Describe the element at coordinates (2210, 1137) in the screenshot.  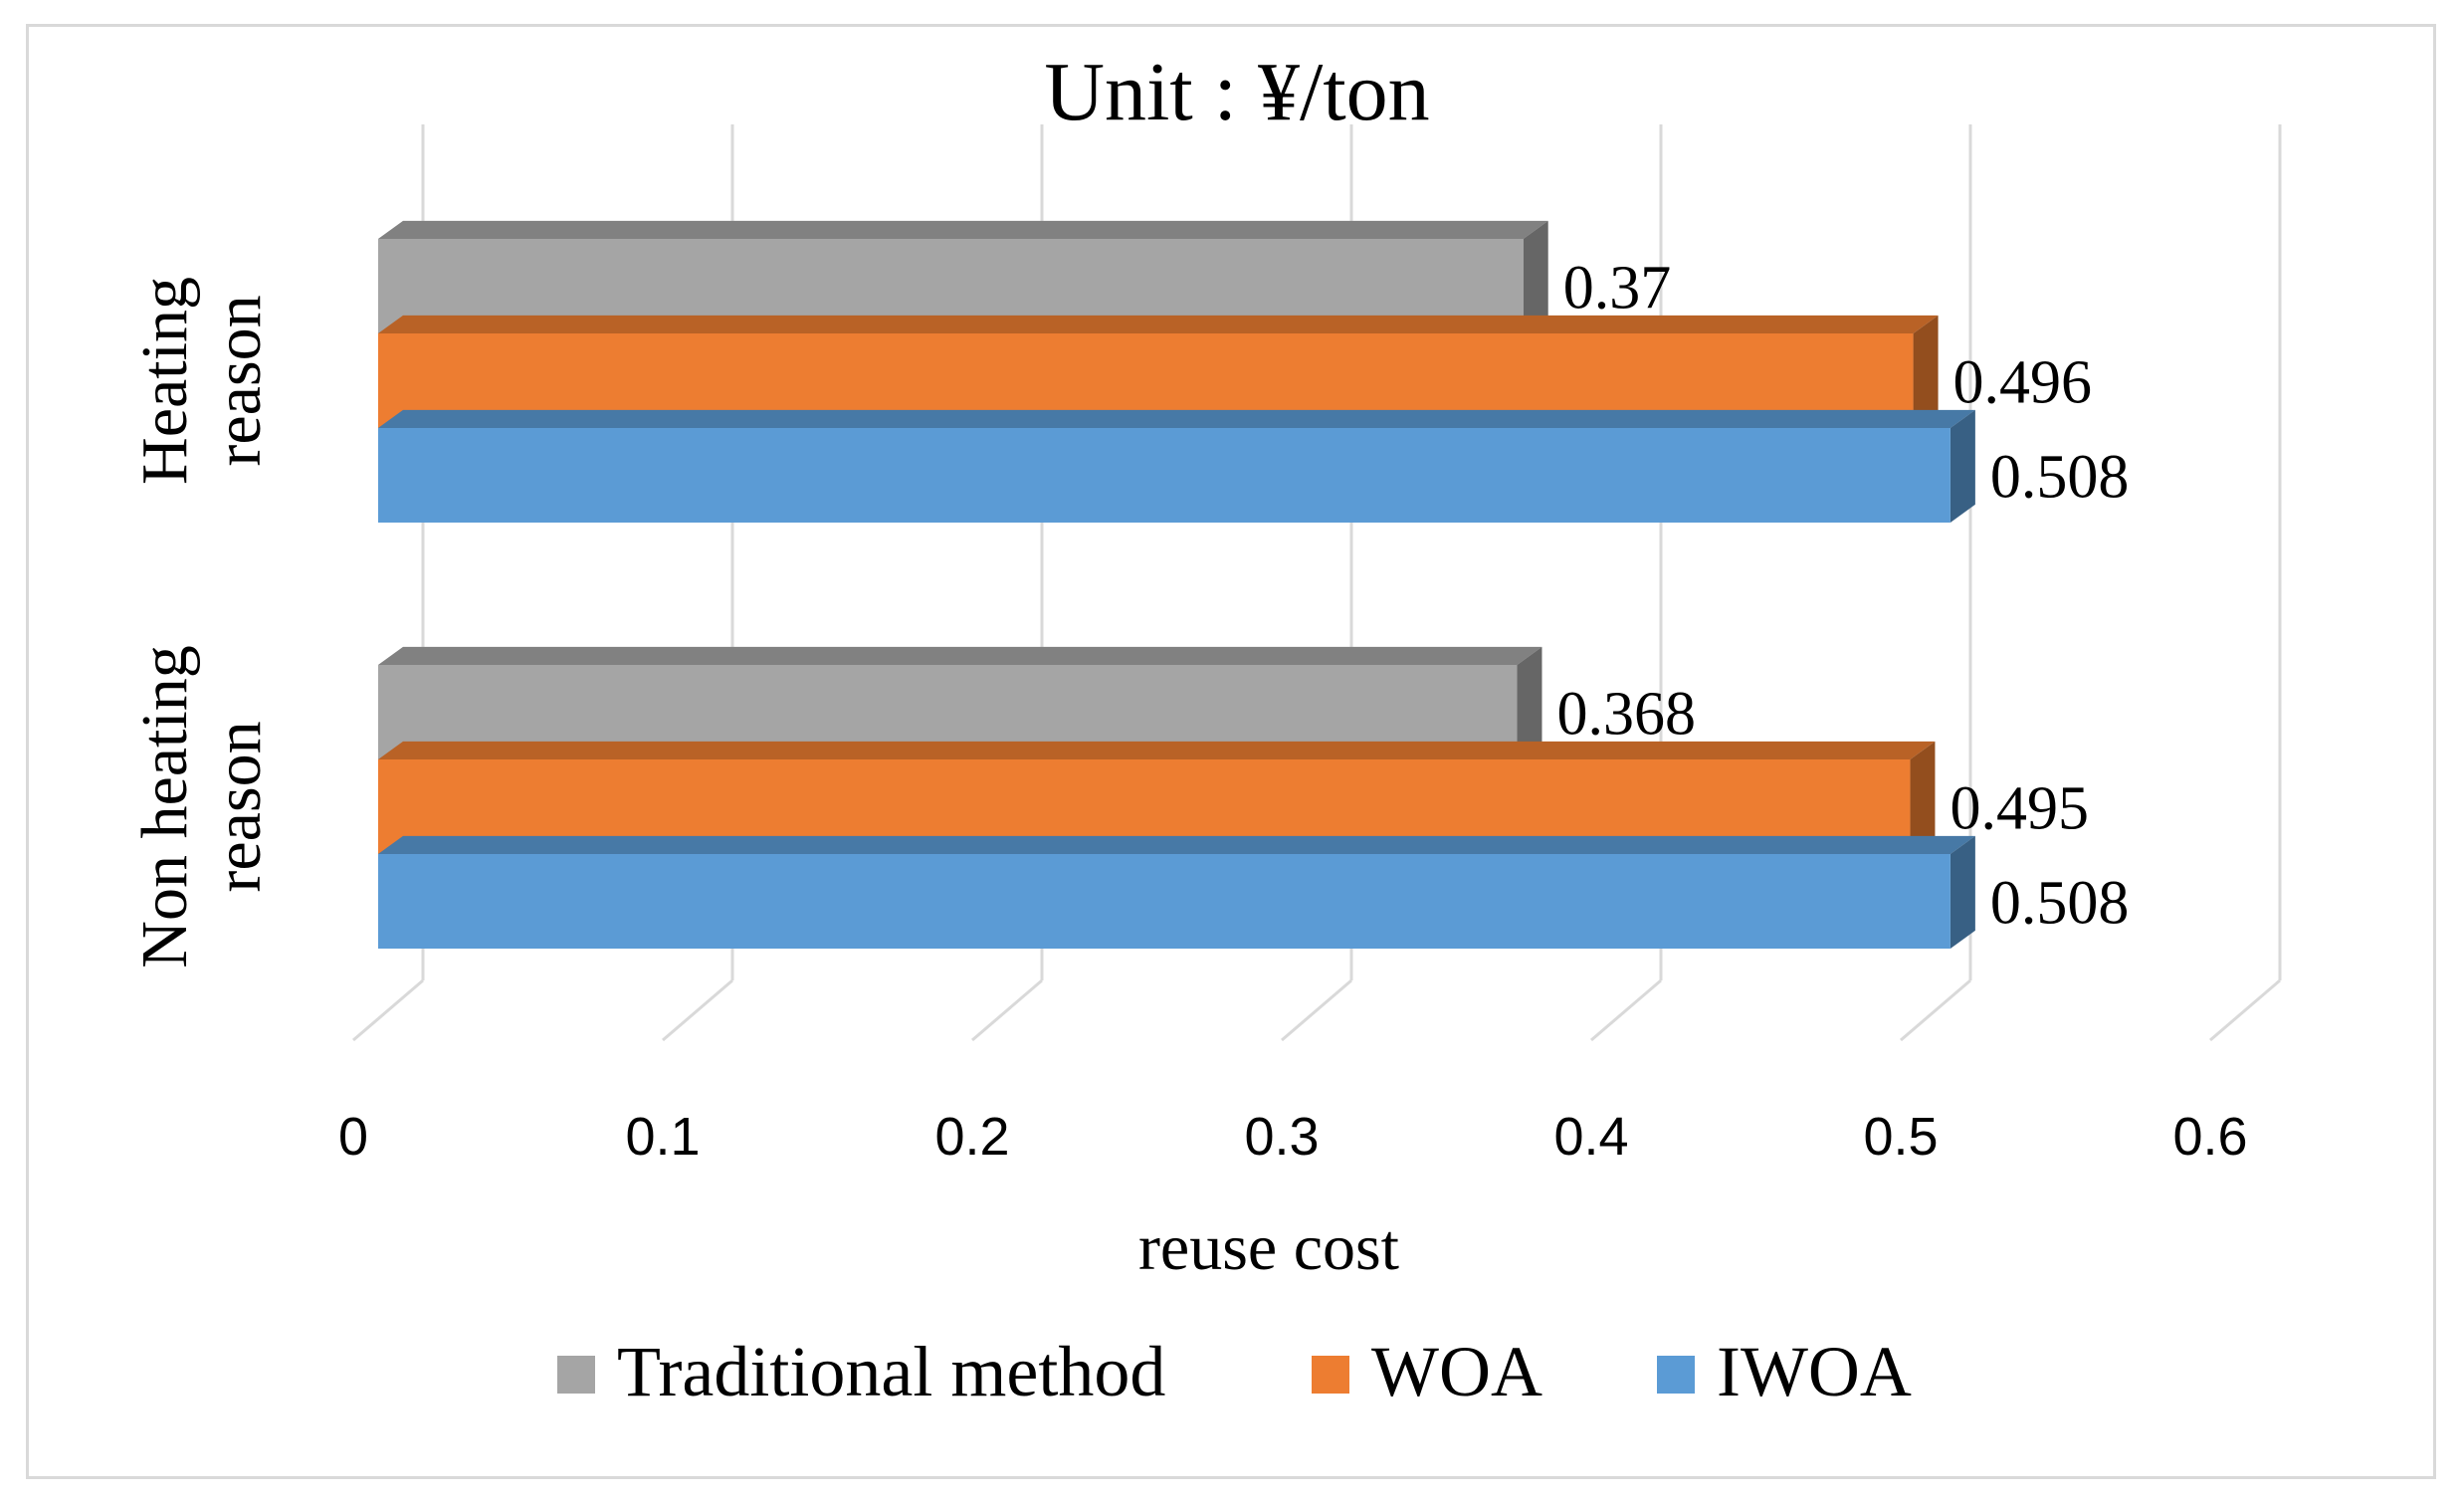
I see `x-tick-label-6: 0.6` at that location.